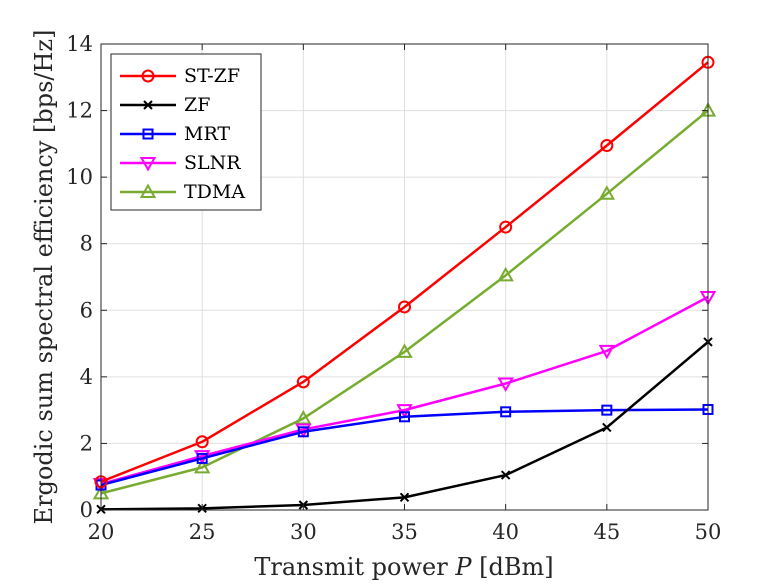  I want to click on legend-label-mrt: MRT, so click(207, 134).